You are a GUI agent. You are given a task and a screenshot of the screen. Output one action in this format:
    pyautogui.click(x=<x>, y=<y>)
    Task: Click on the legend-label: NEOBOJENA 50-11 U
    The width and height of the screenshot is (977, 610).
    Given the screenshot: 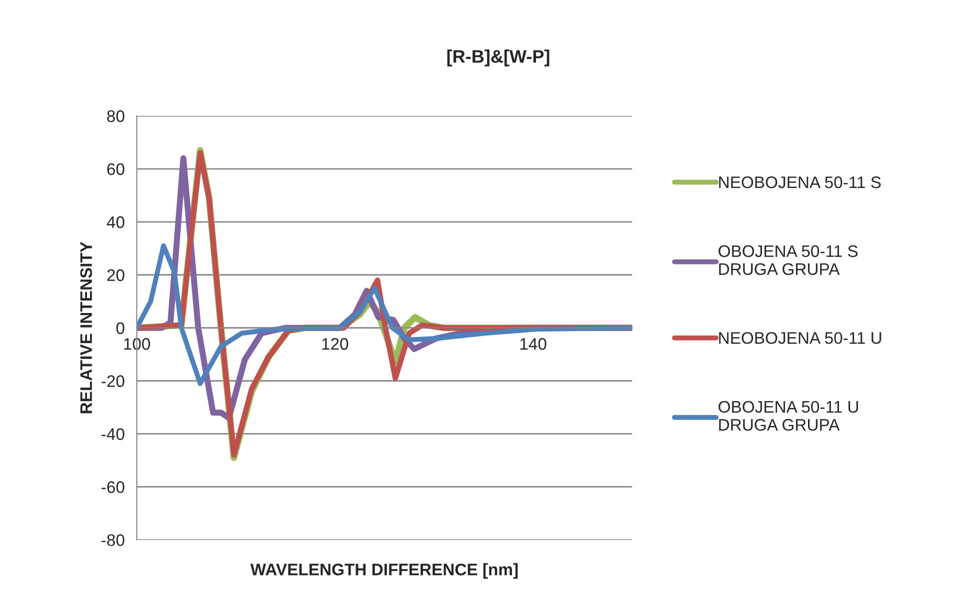 What is the action you would take?
    pyautogui.click(x=800, y=338)
    